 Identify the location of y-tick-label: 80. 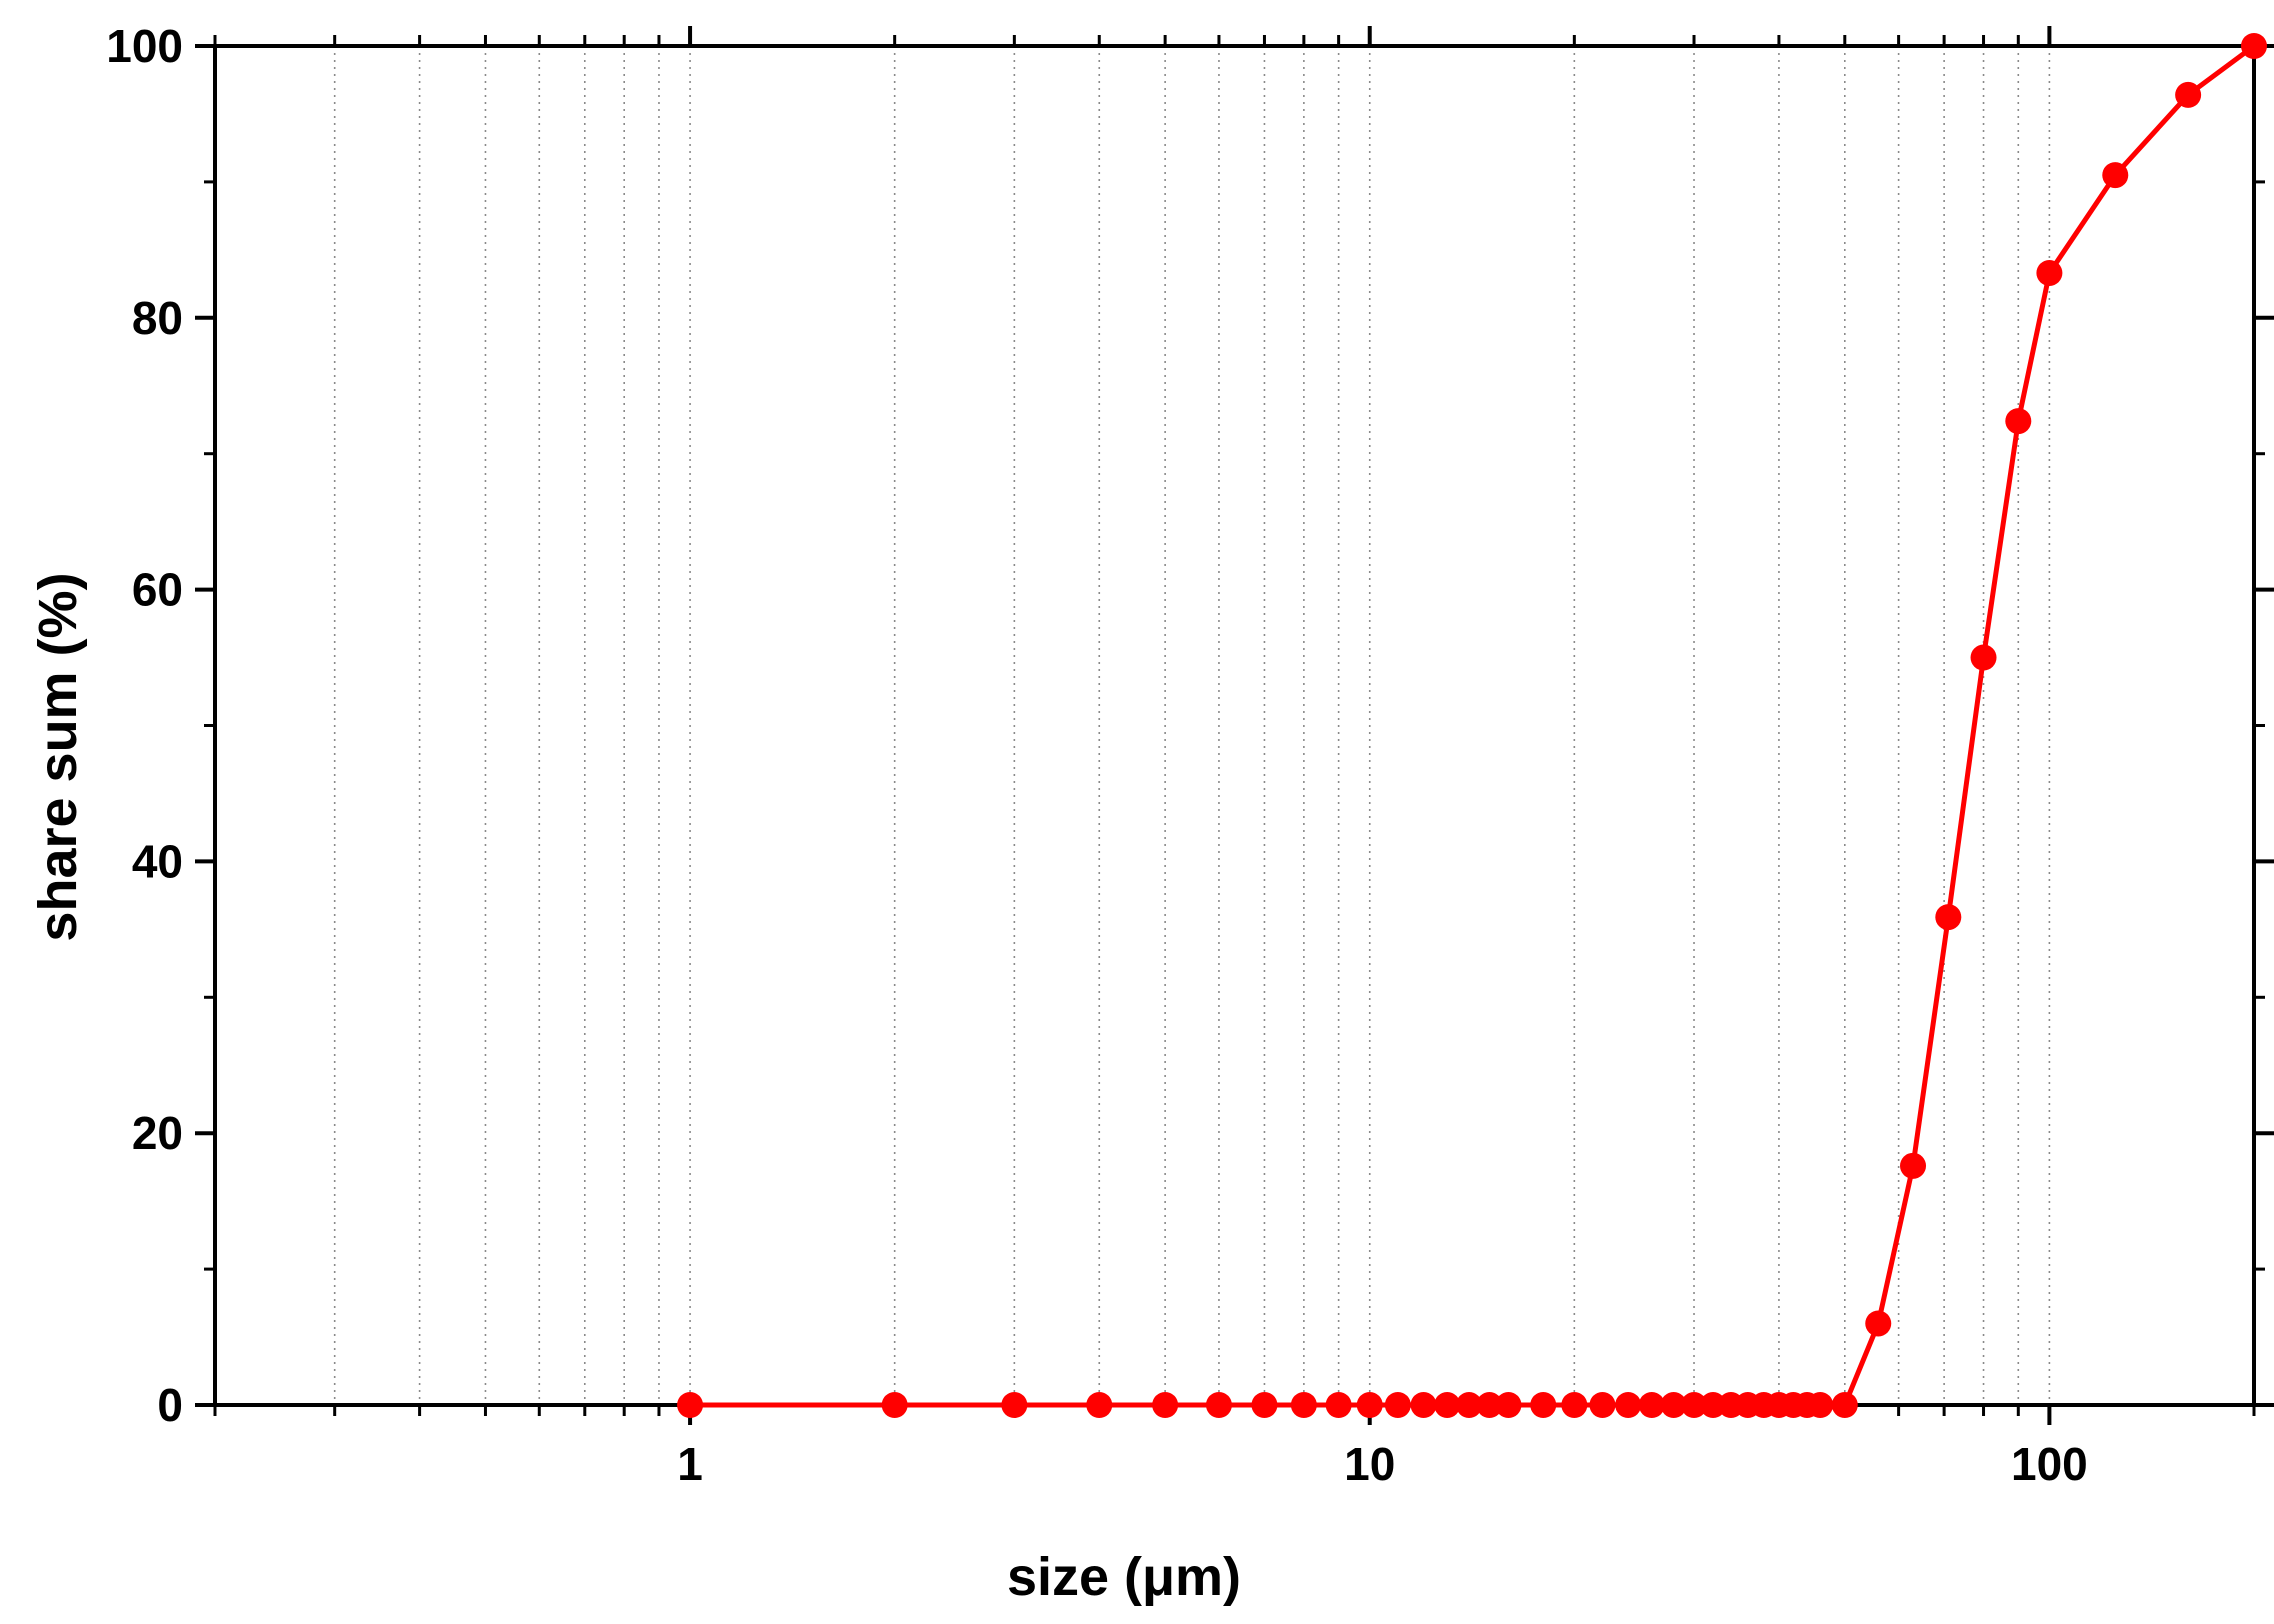
(157, 318).